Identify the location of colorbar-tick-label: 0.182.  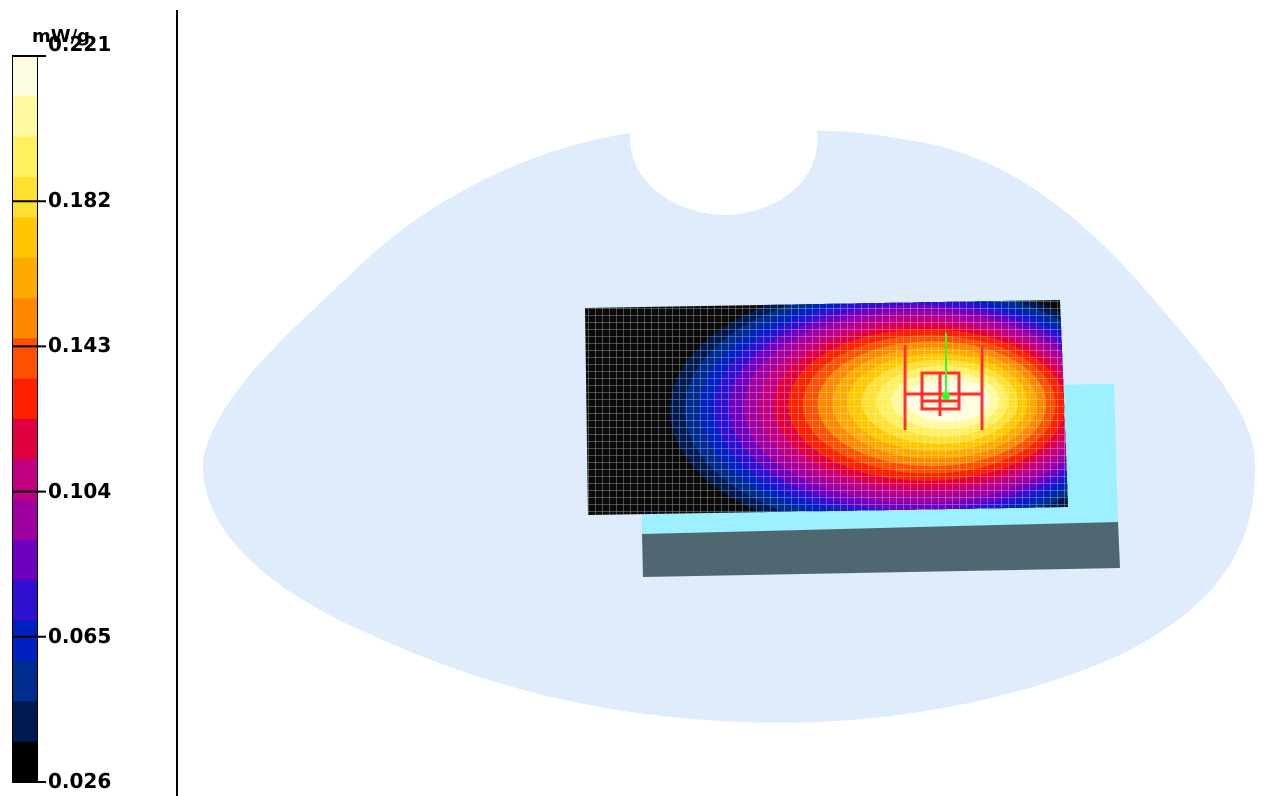
(80, 200).